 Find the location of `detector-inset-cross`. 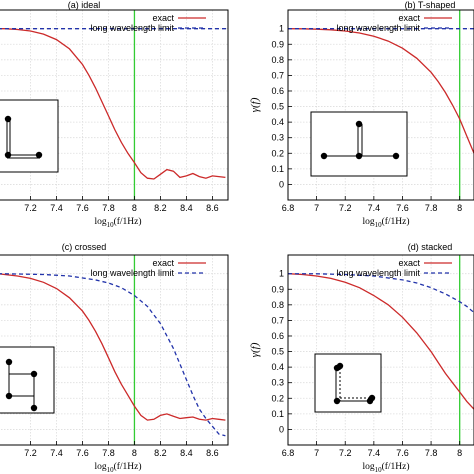

detector-inset-cross is located at coordinates (27, 380).